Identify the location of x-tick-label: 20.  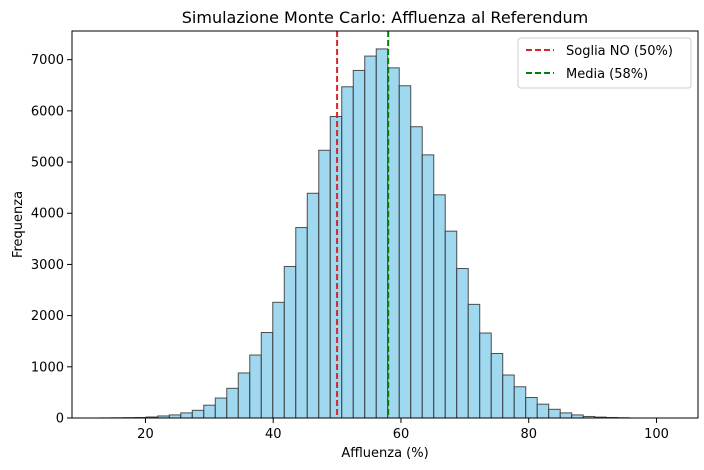
(145, 434).